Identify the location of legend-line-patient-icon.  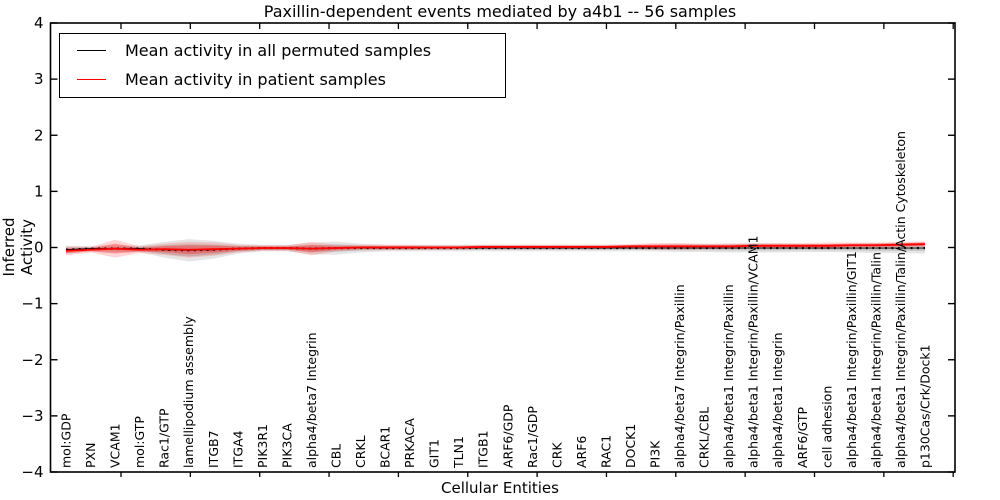
(91, 79).